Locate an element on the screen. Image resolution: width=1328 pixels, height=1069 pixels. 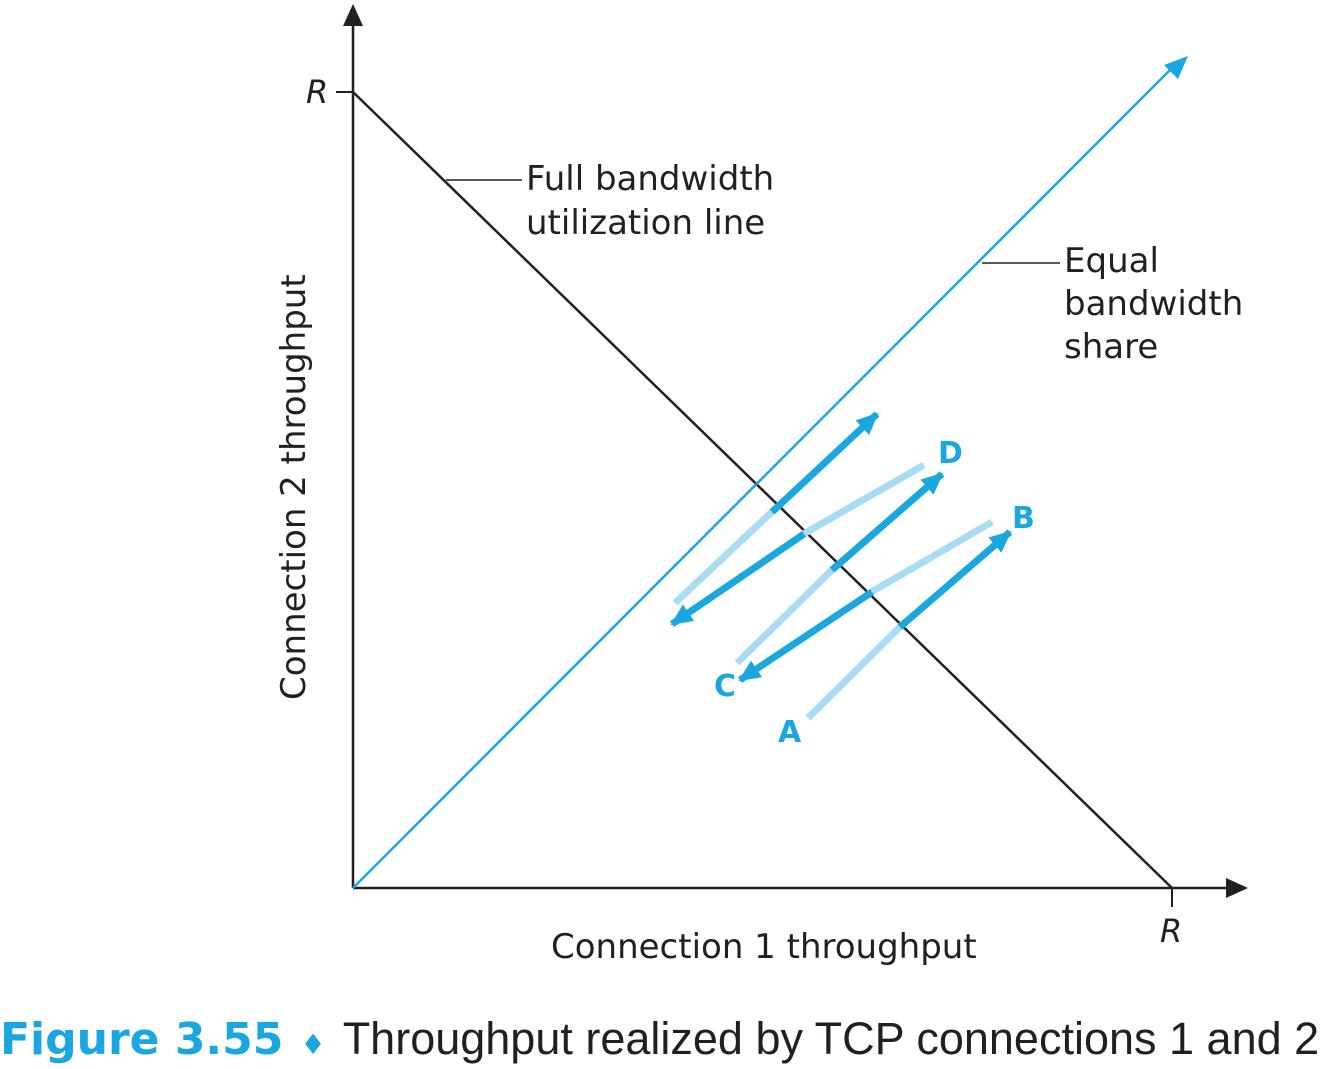
path-d-e-head is located at coordinates (738, 579).